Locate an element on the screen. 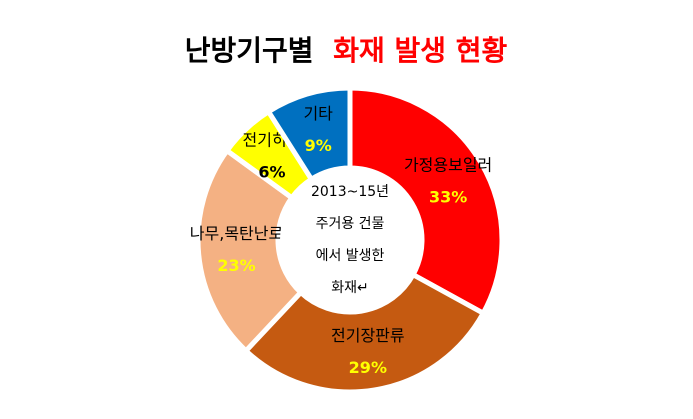  category-label: 전기장판류 is located at coordinates (368, 335).